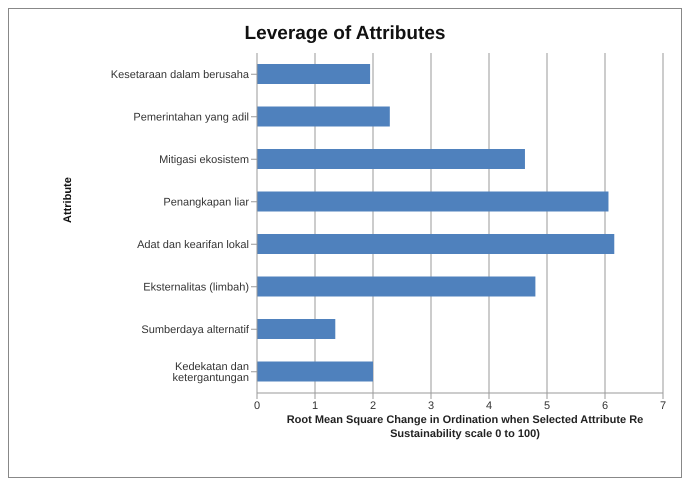 This screenshot has height=484, width=687. Describe the element at coordinates (193, 245) in the screenshot. I see `y-tick-label: Adat dan kearifan lokal` at that location.